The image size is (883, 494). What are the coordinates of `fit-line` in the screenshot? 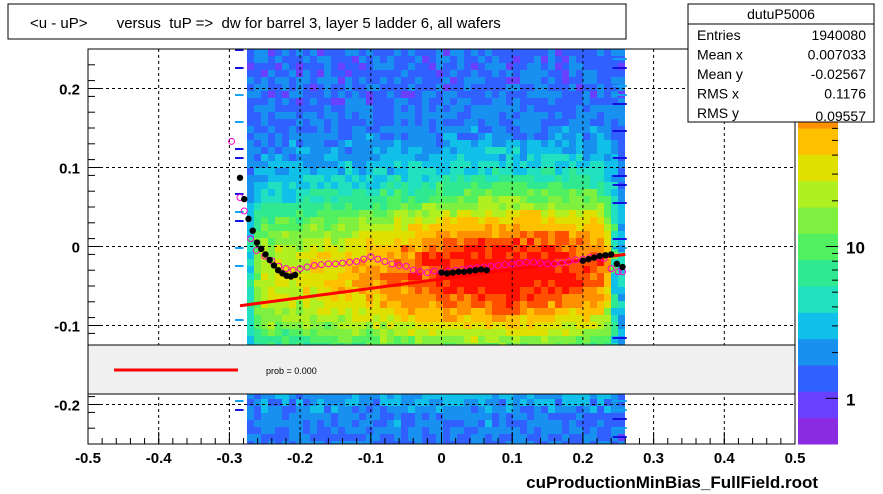 It's located at (432, 280).